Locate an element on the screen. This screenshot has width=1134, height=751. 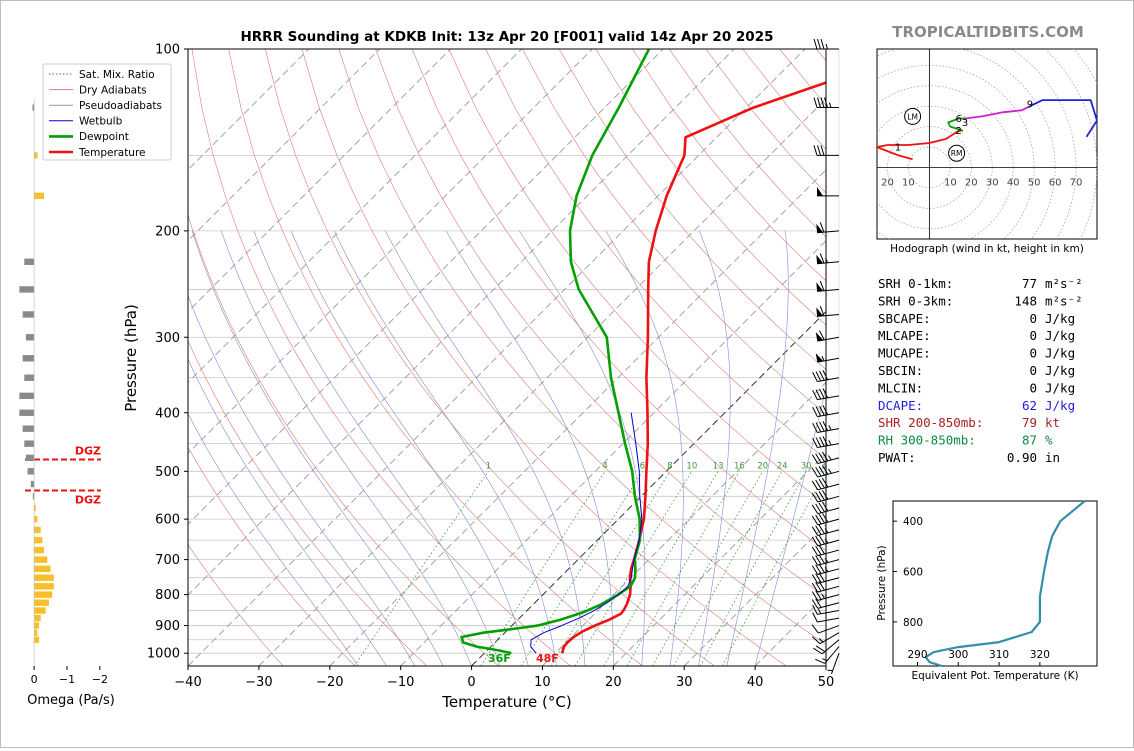
barb-staff is located at coordinates (828, 620).